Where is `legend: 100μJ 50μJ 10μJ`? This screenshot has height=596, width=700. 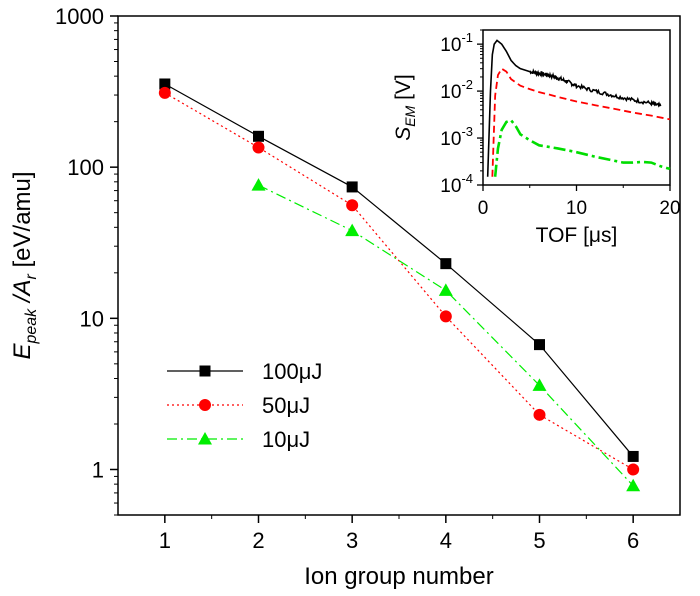
legend: 100μJ 50μJ 10μJ is located at coordinates (244, 405).